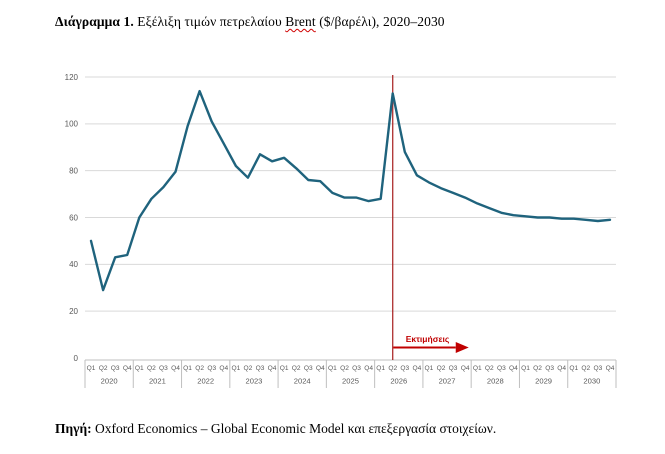 Image resolution: width=665 pixels, height=454 pixels. Describe the element at coordinates (109, 381) in the screenshot. I see `x-axis-year-label: 2020` at that location.